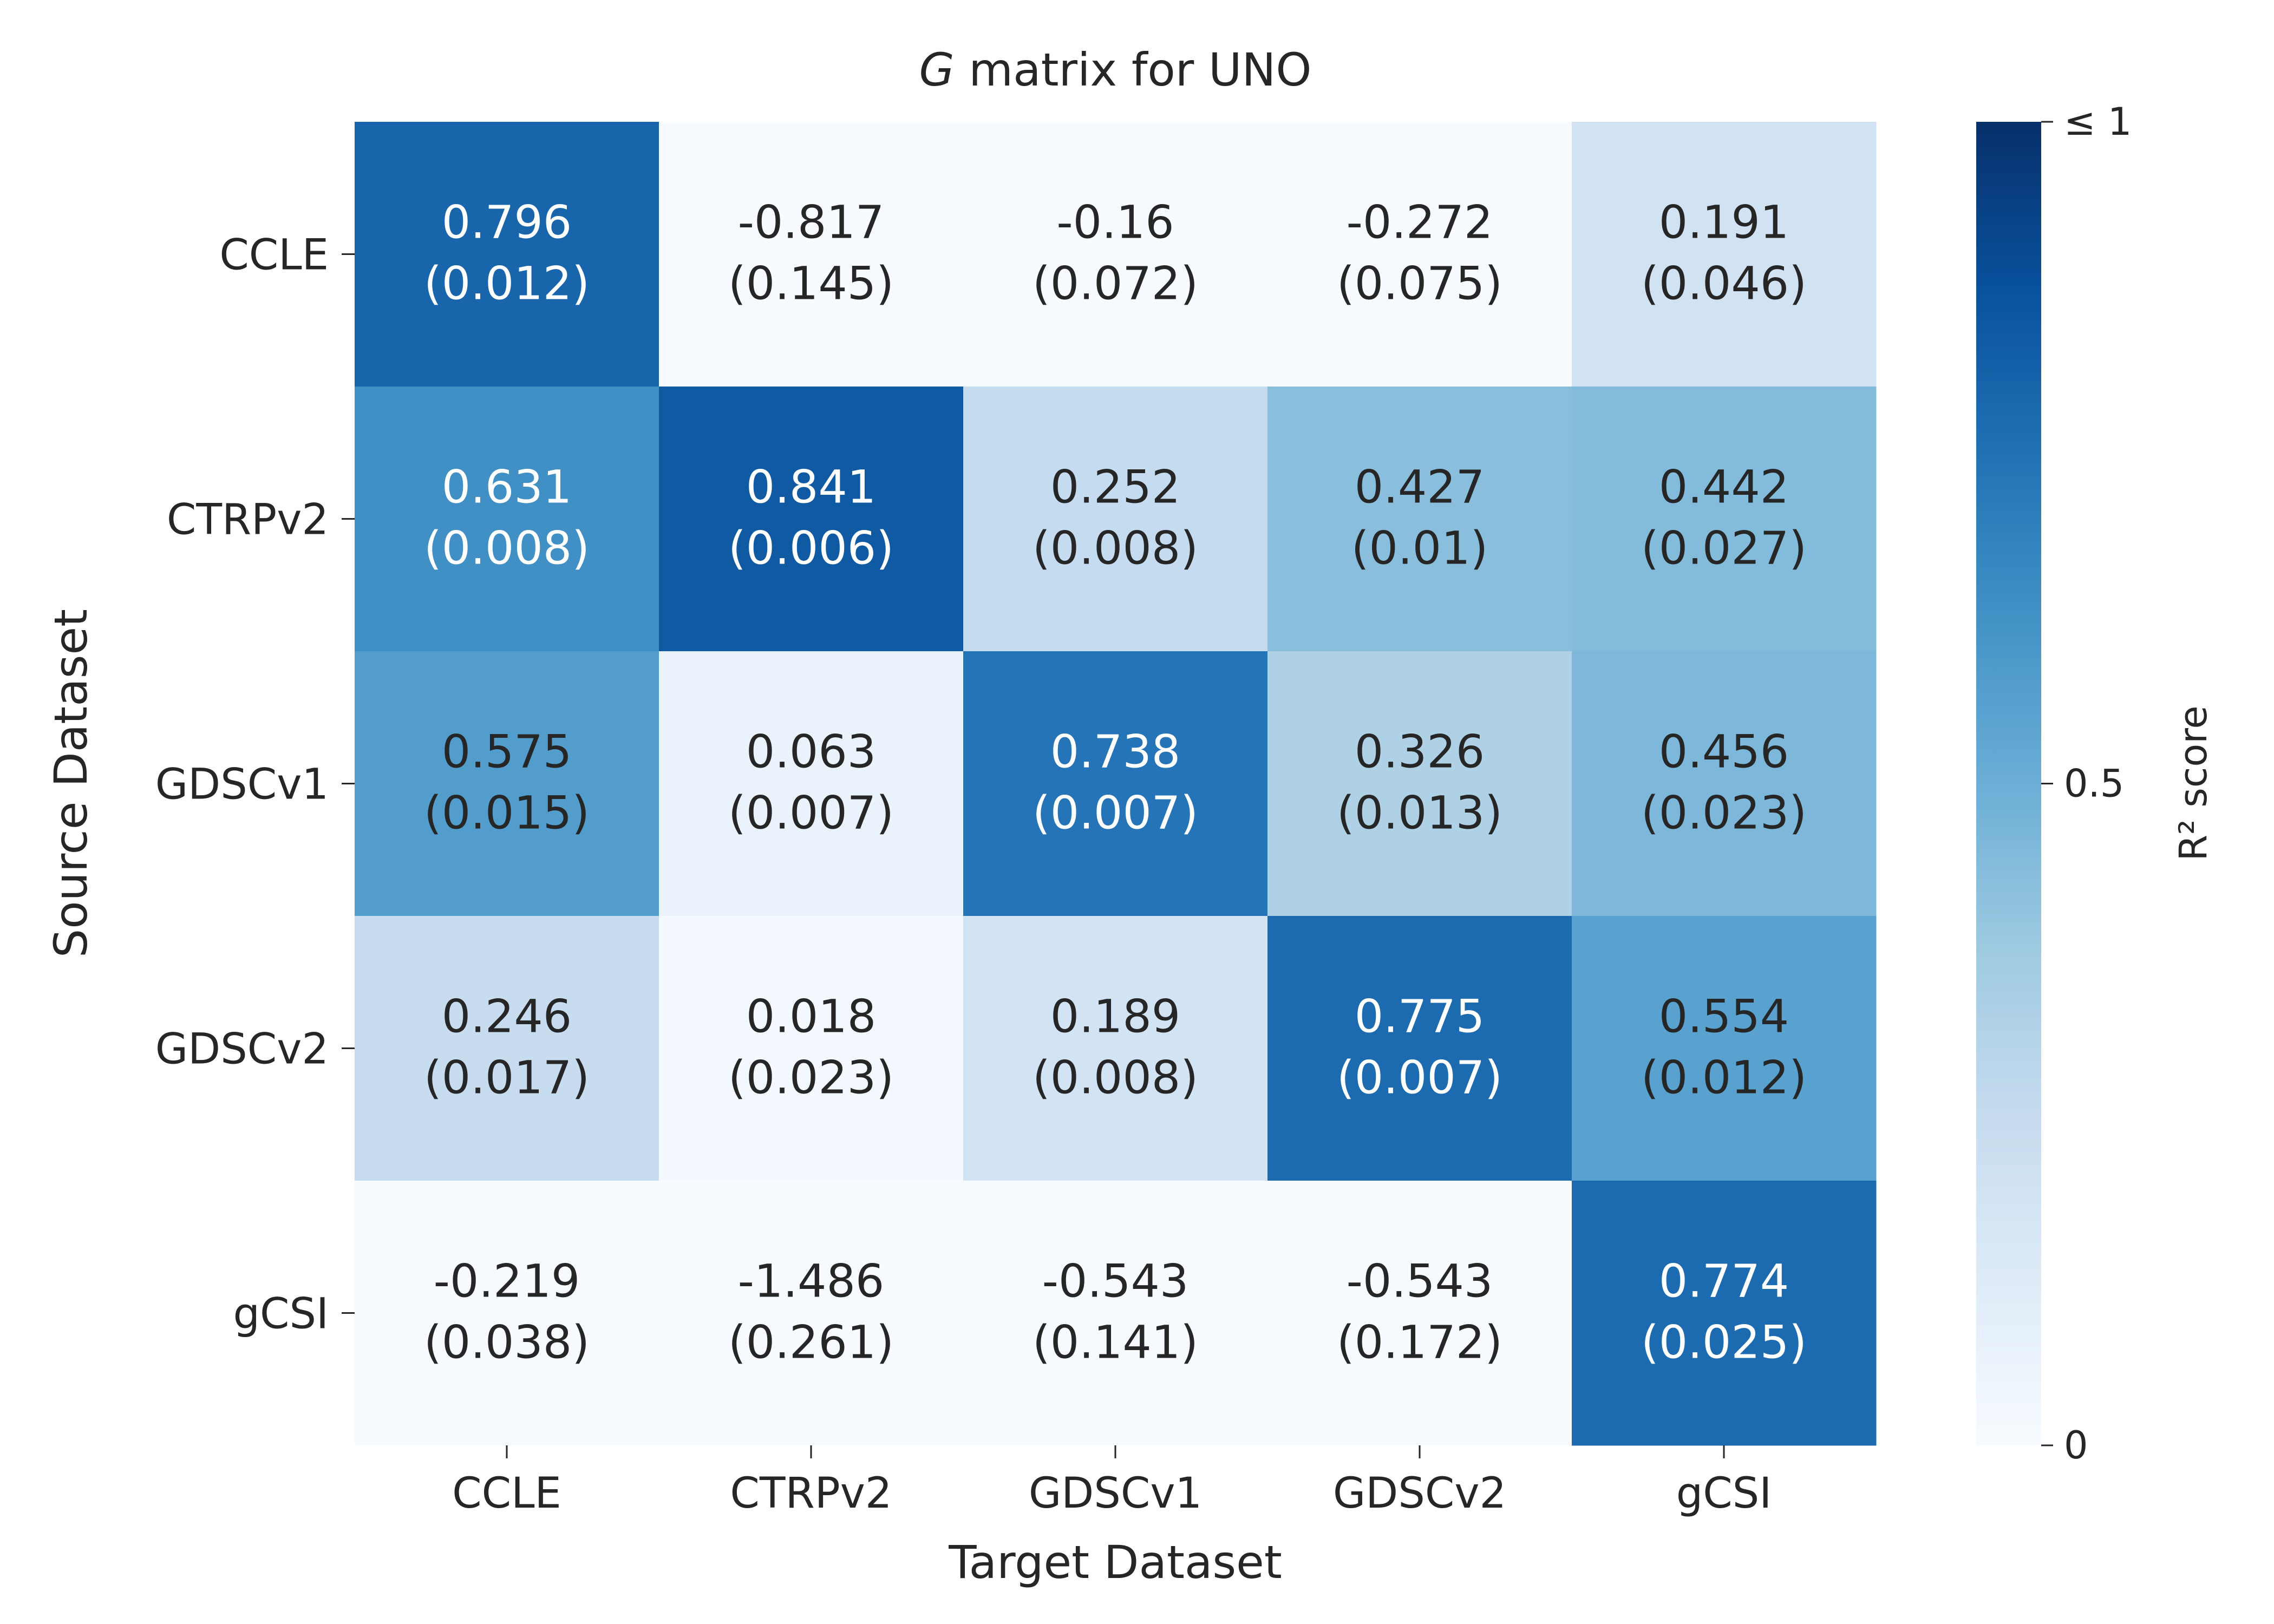 Image resolution: width=2274 pixels, height=1624 pixels. Describe the element at coordinates (1724, 751) in the screenshot. I see `cell-value-label: 0.456` at that location.